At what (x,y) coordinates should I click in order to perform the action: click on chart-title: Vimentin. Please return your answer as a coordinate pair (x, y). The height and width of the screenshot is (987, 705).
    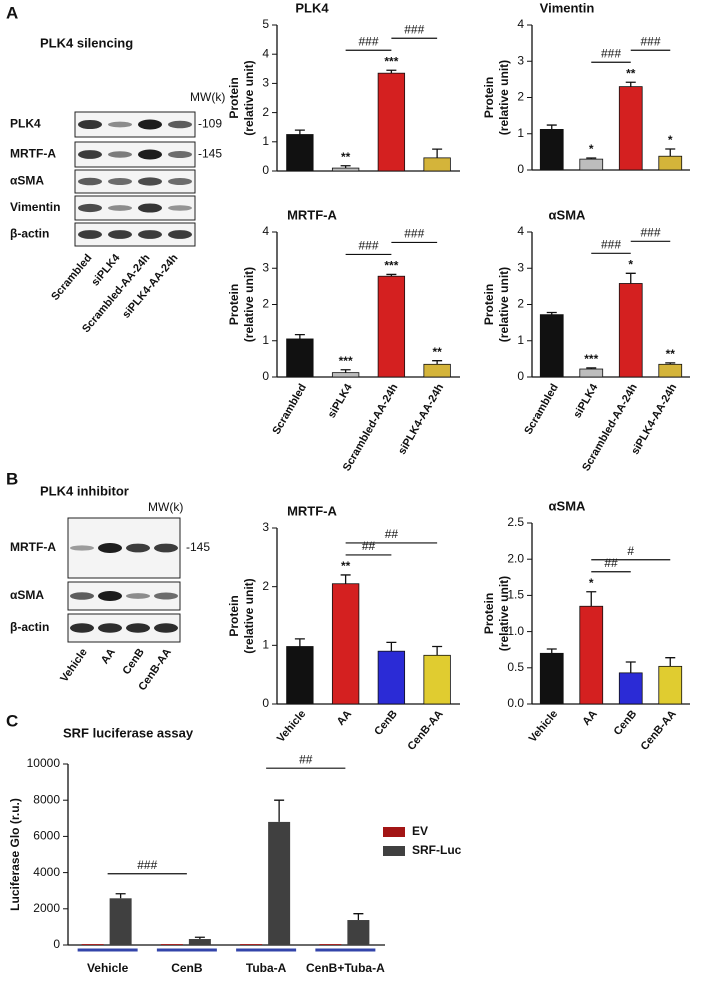
    Looking at the image, I should click on (567, 7).